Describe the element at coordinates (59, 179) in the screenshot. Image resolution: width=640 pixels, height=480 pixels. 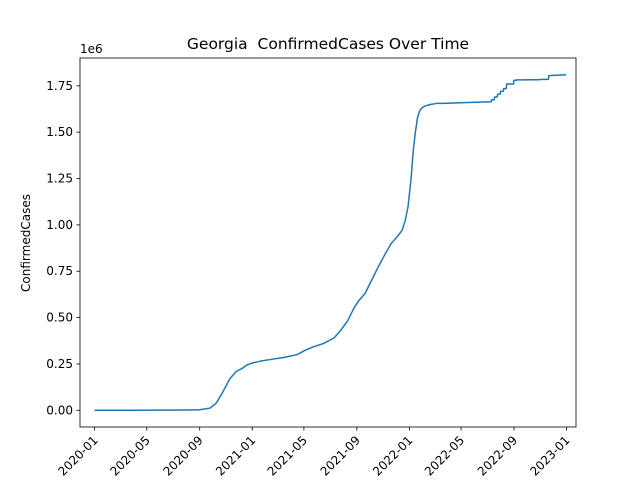
I see `y-tick-label: 1.25` at that location.